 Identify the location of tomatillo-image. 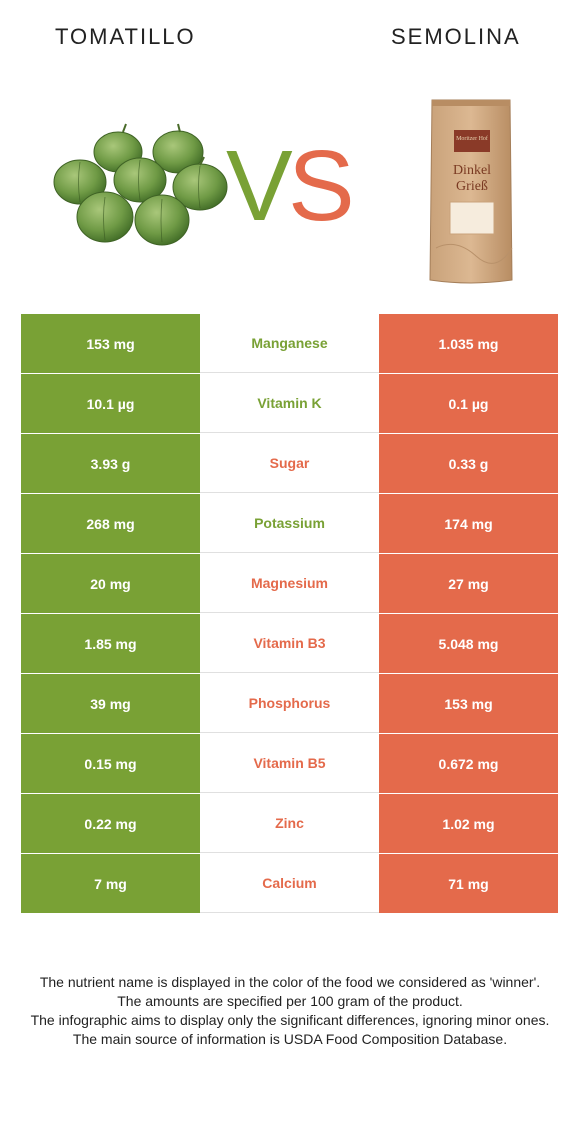
(140, 184).